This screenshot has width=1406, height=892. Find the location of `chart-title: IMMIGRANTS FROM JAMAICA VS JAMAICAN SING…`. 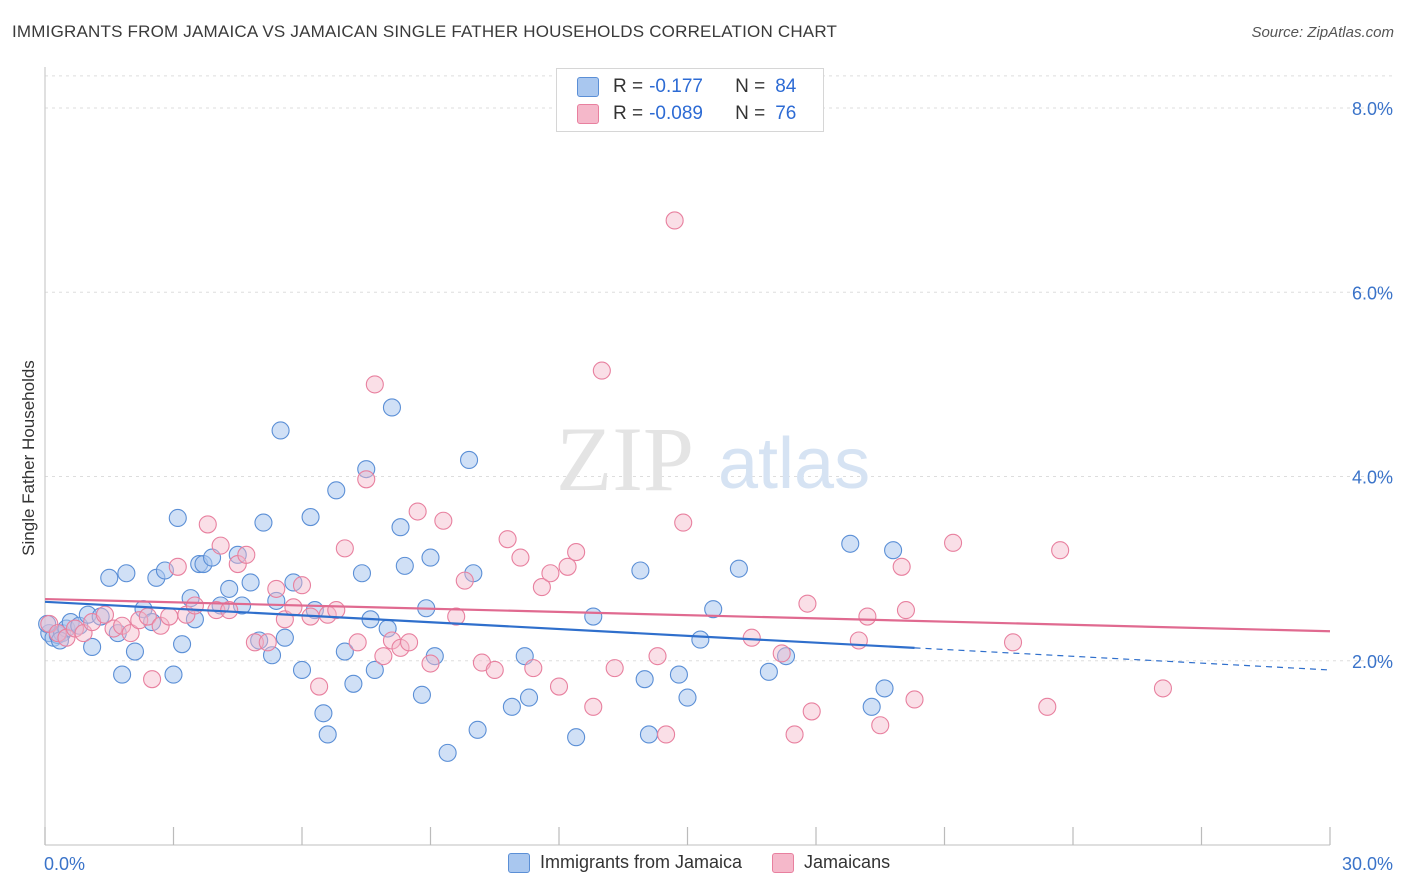

chart-title: IMMIGRANTS FROM JAMAICA VS JAMAICAN SING… is located at coordinates (425, 31).